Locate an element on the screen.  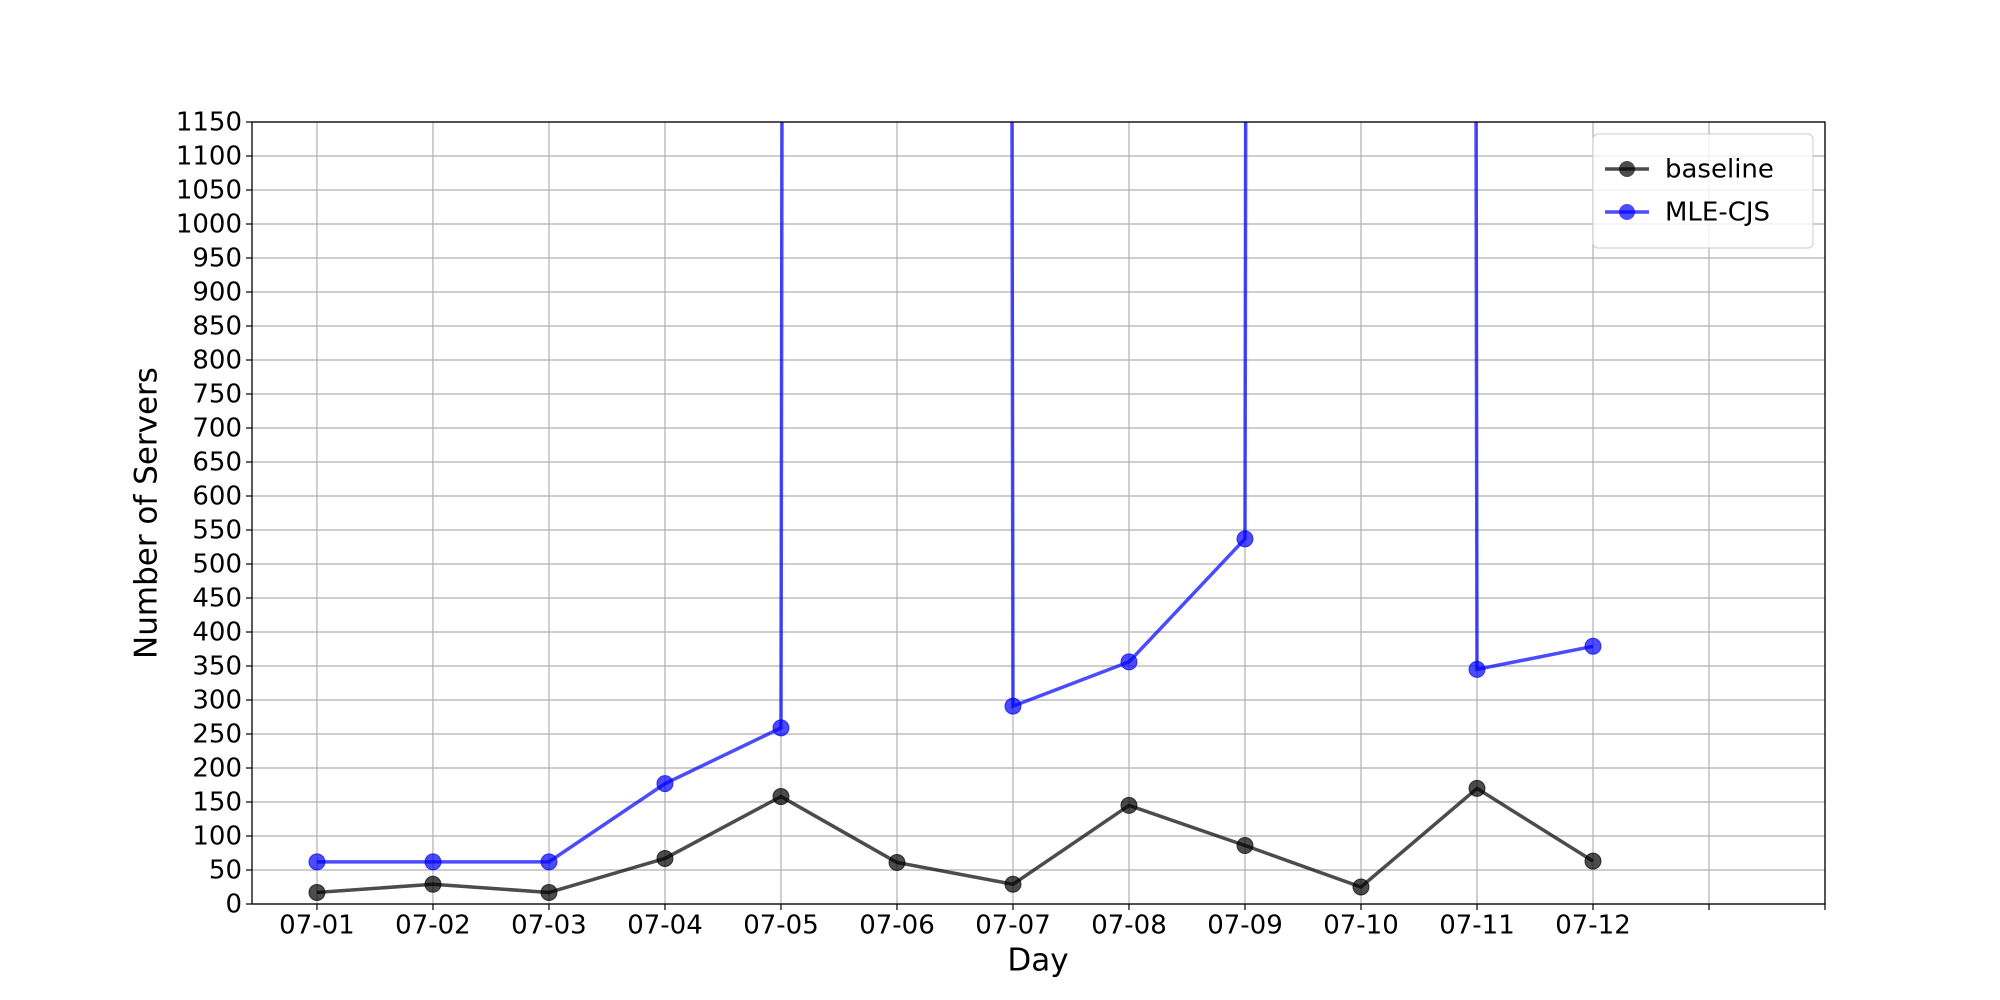
legend-label: MLE-CJS is located at coordinates (1717, 213).